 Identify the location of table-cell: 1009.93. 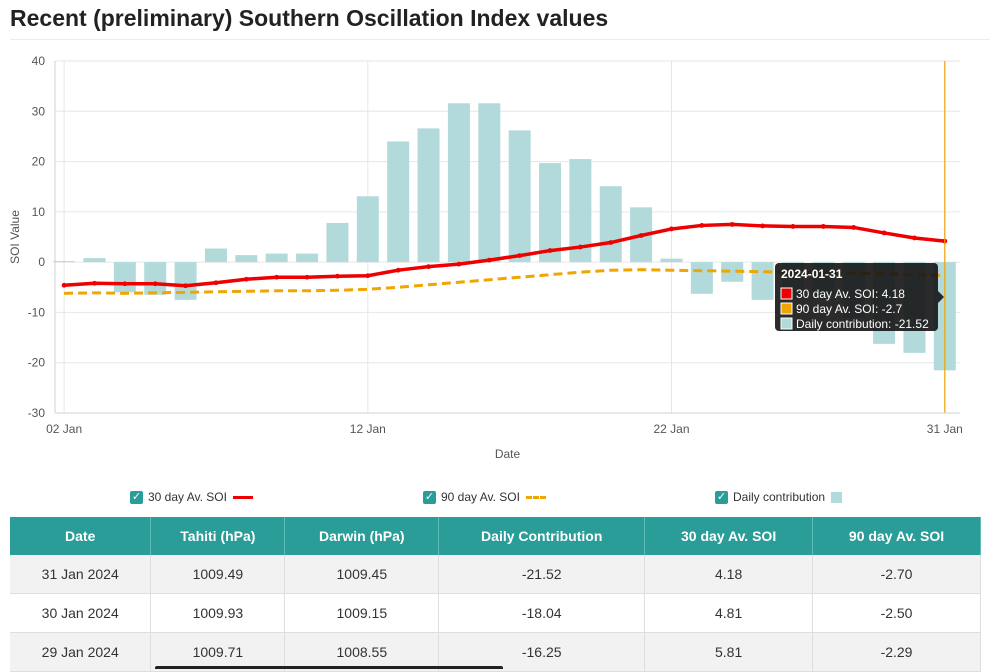
(218, 613).